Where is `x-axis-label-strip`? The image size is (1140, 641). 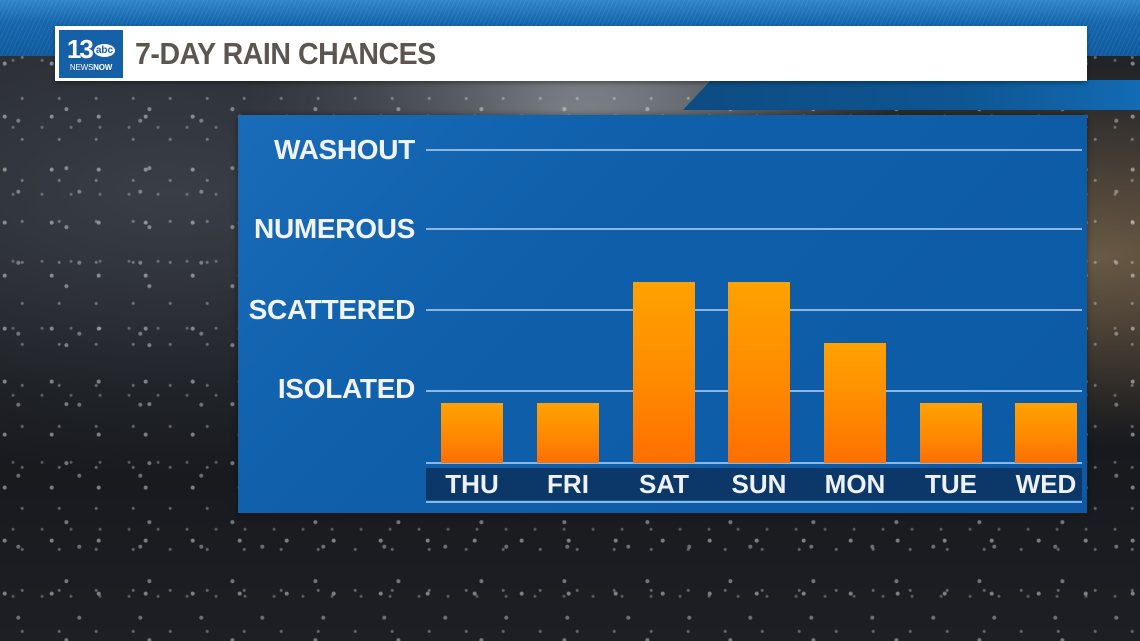
x-axis-label-strip is located at coordinates (754, 484).